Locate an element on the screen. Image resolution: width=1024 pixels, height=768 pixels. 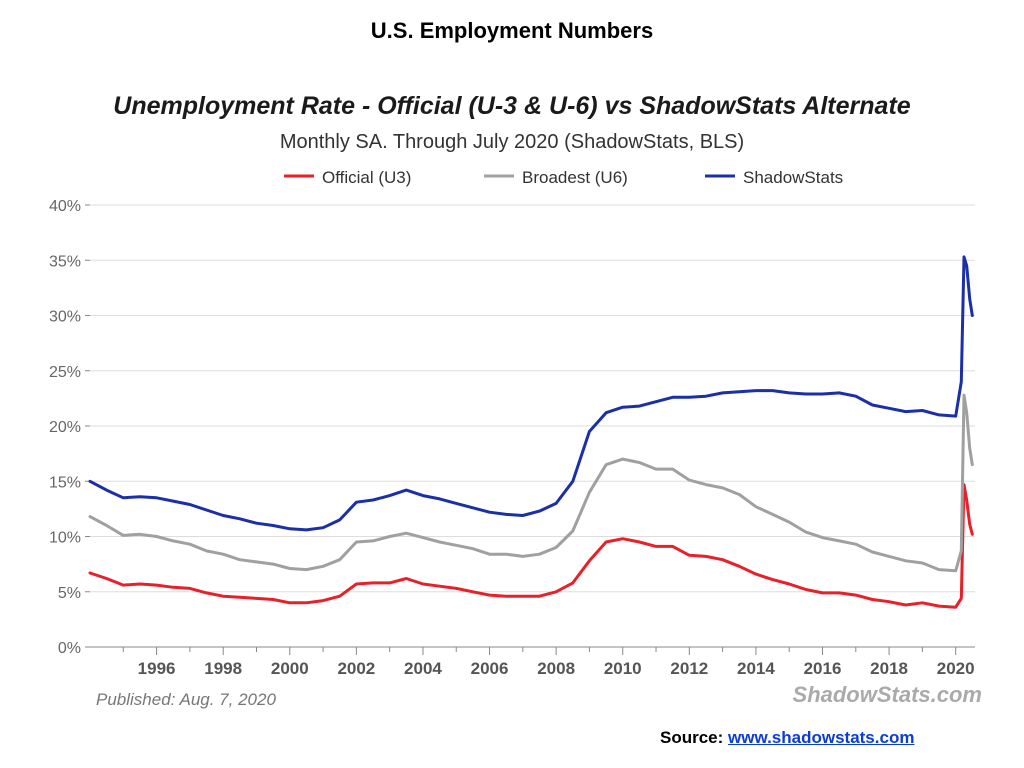
x-tick-label: 2012 is located at coordinates (689, 668).